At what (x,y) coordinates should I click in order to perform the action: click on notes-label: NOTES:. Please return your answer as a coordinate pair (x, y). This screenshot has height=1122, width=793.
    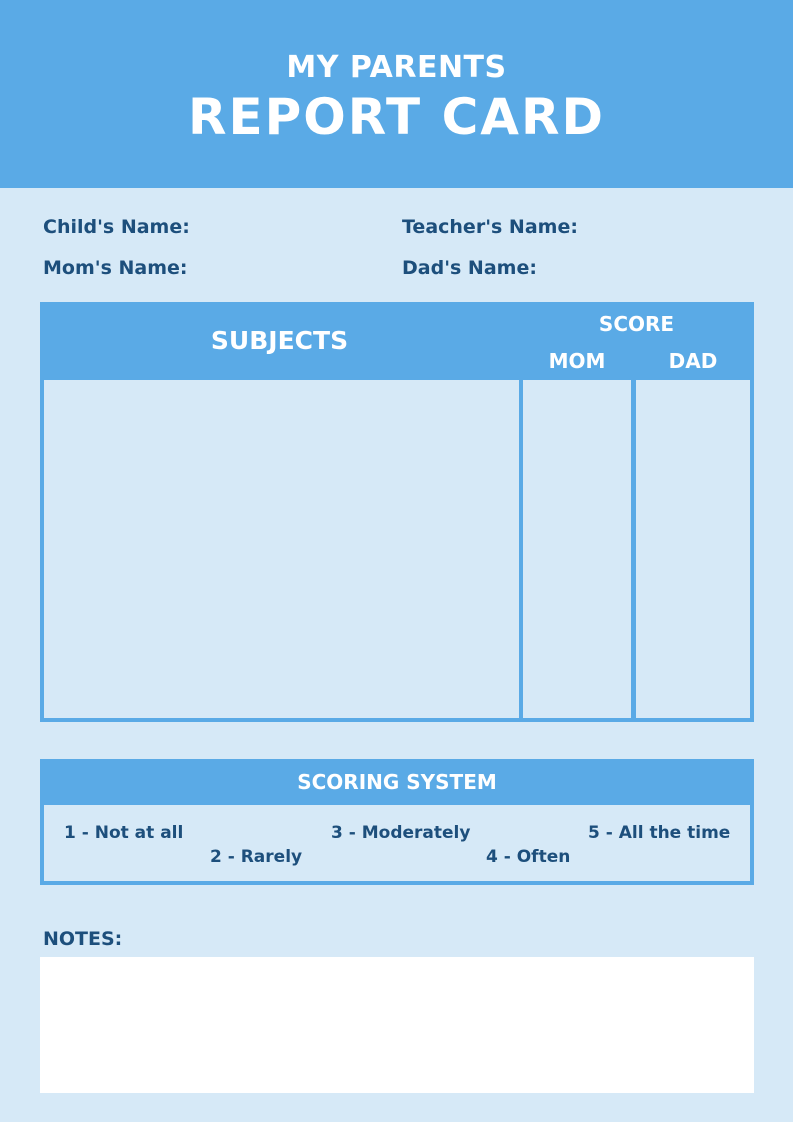
    Looking at the image, I should click on (83, 939).